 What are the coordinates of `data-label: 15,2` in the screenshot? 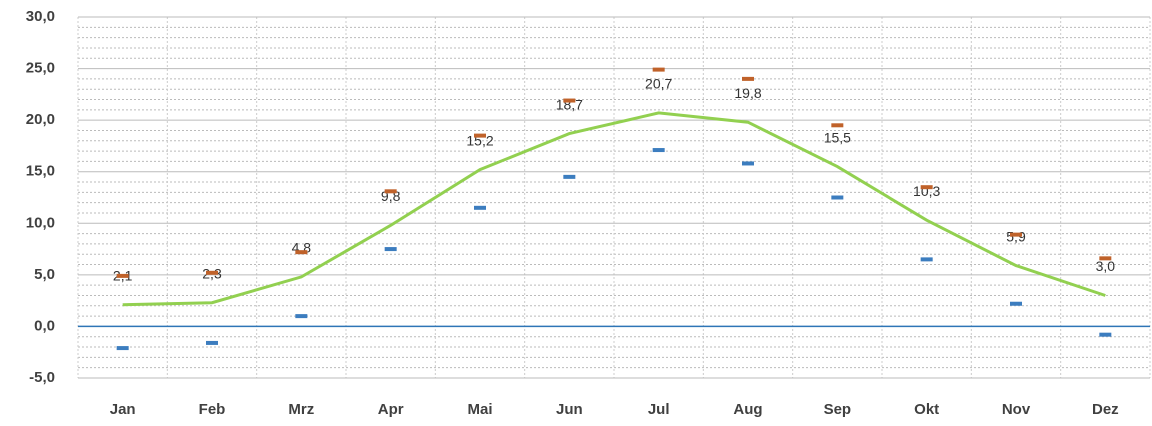 It's located at (479, 140).